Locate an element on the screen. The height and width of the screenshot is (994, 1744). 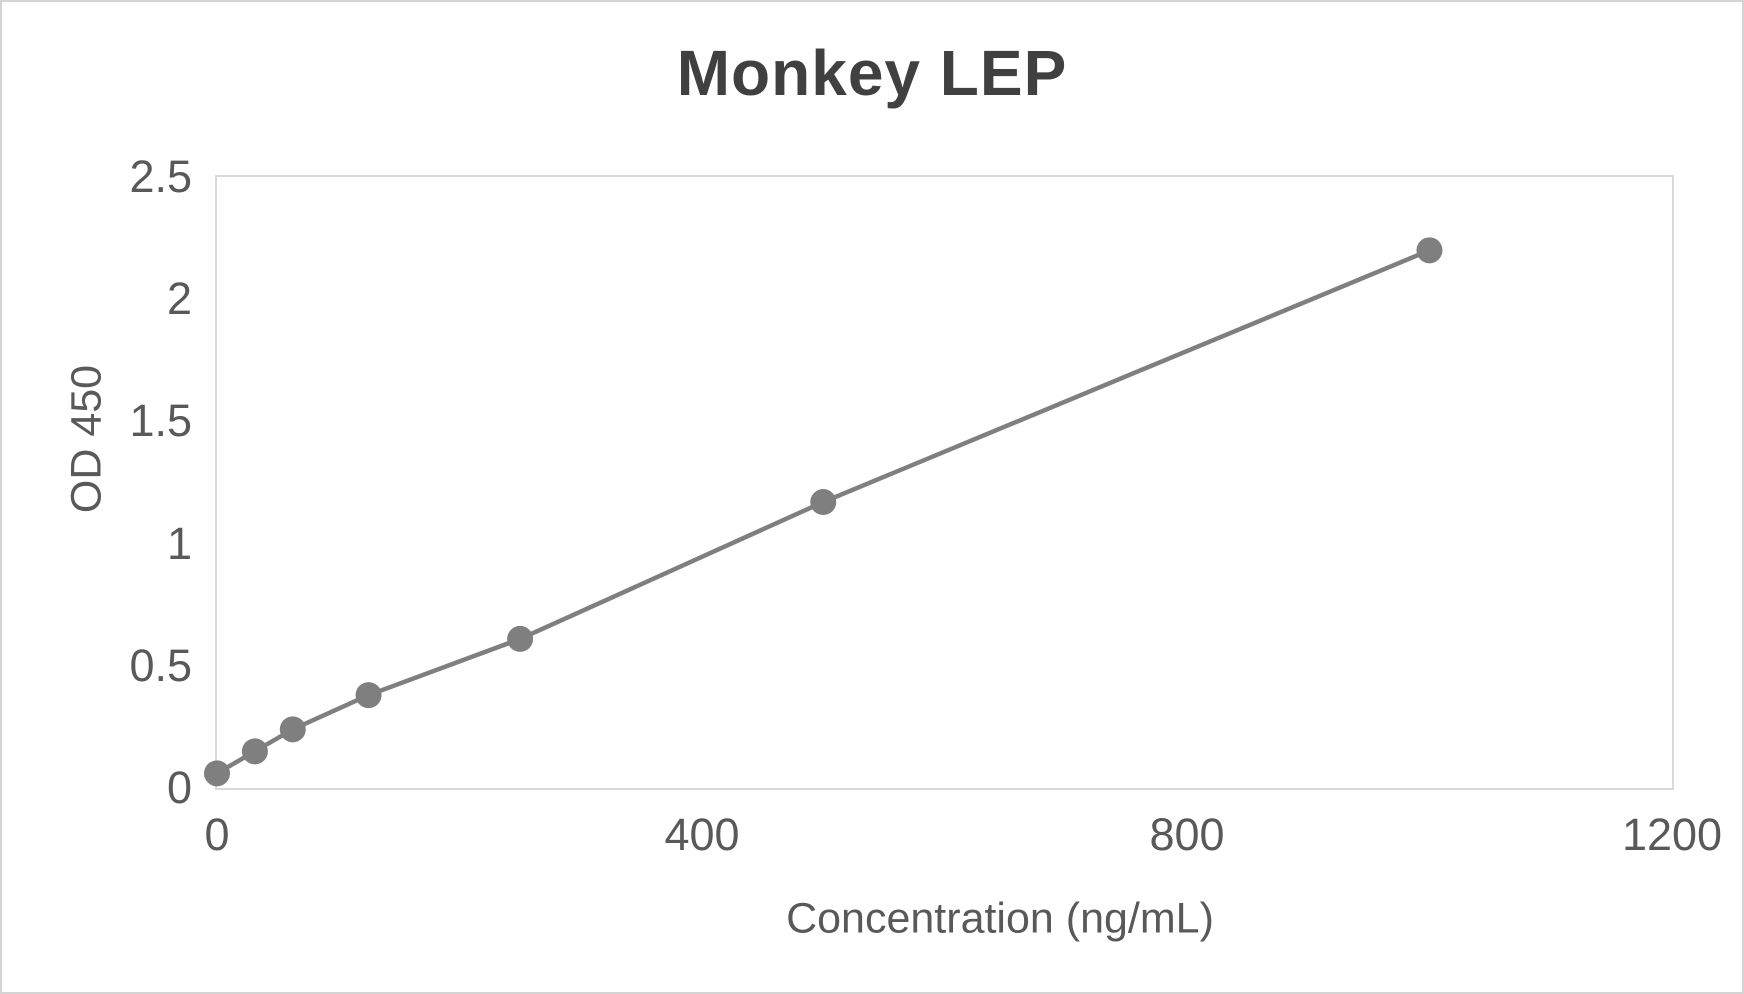
x-axis-tick-label: 0 is located at coordinates (217, 834).